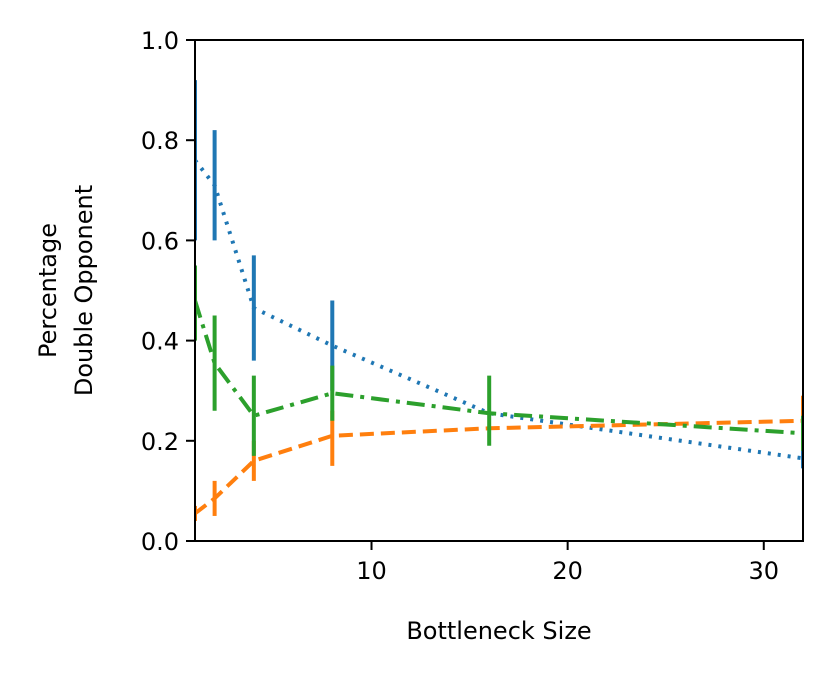  Describe the element at coordinates (498, 631) in the screenshot. I see `x-axis-label: Bottleneck Size` at that location.